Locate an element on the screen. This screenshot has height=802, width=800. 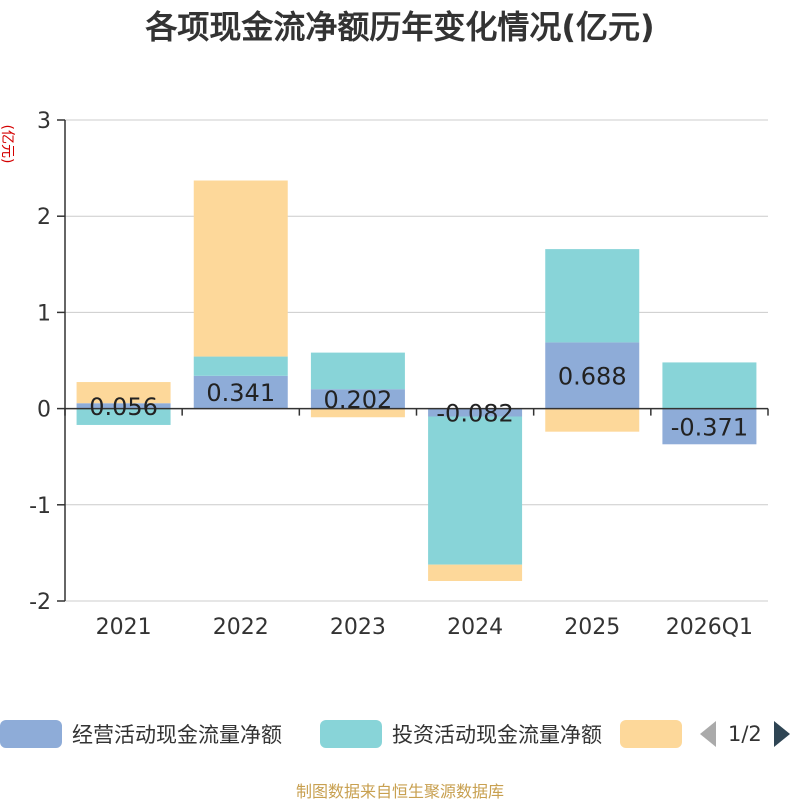
y-tick-label: 2 is located at coordinates (44, 217).